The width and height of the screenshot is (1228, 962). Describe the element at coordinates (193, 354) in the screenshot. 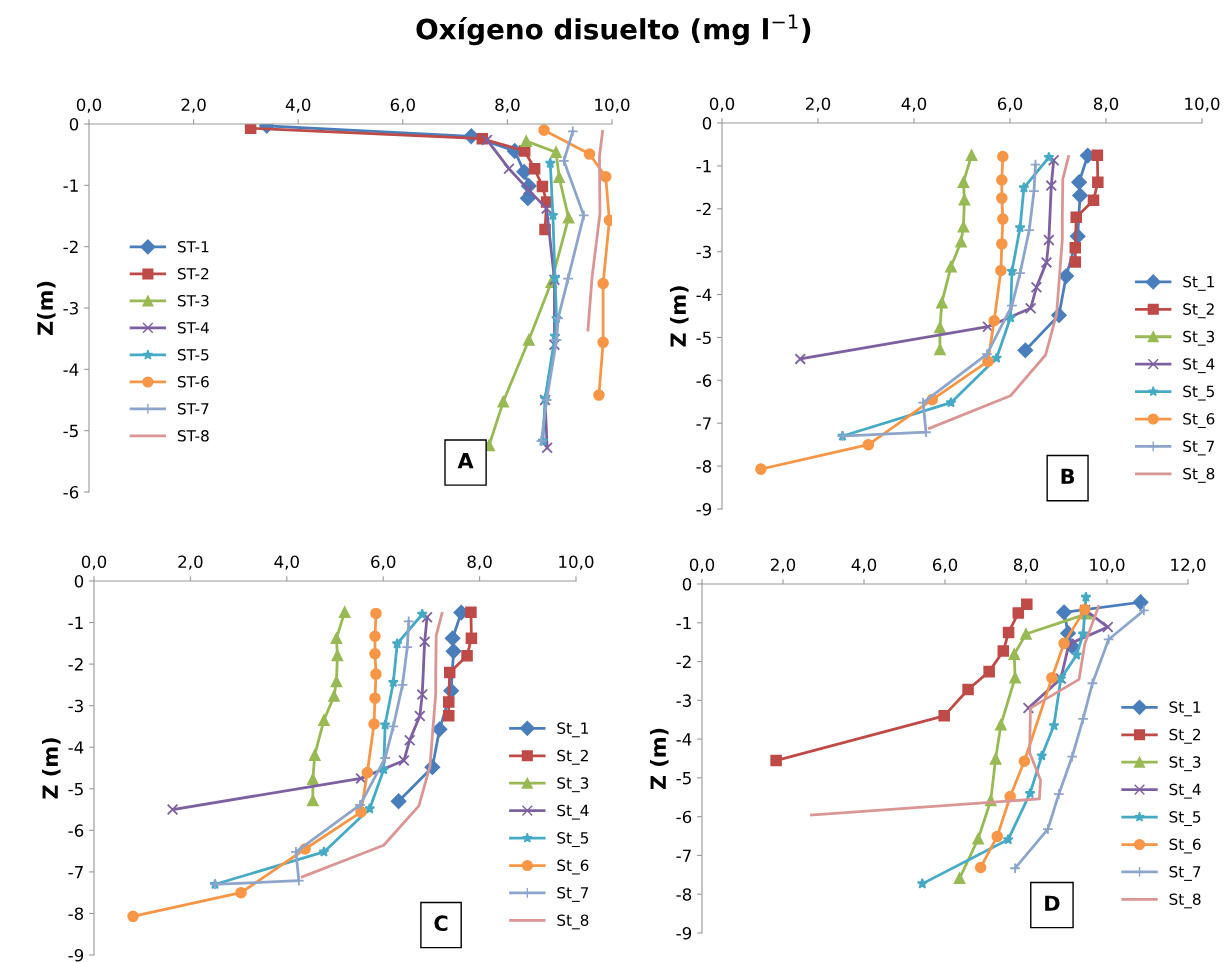

I see `legend-label: ST-5` at that location.